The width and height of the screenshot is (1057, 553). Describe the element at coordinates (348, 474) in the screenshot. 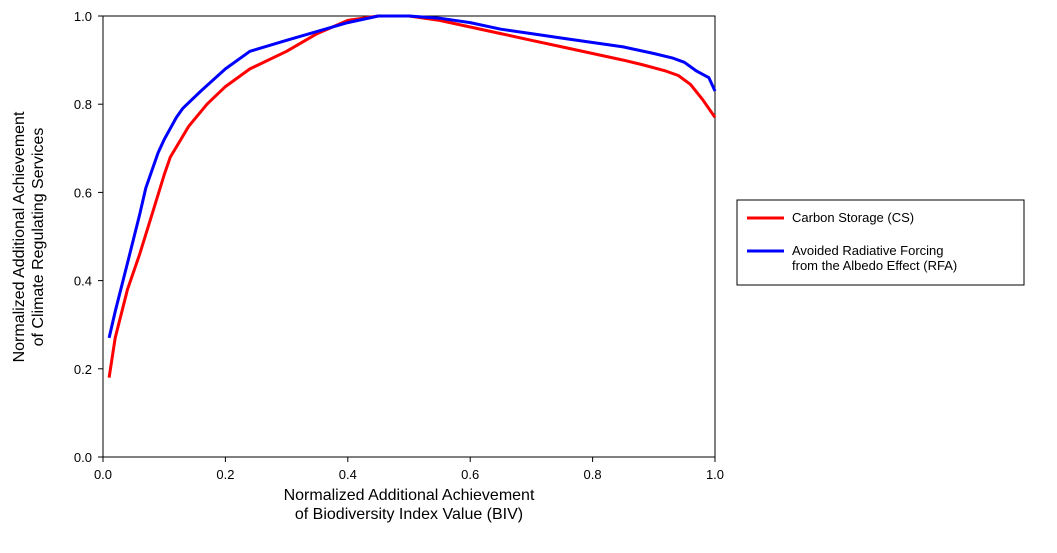

I see `x-tick-label: 0.4` at that location.